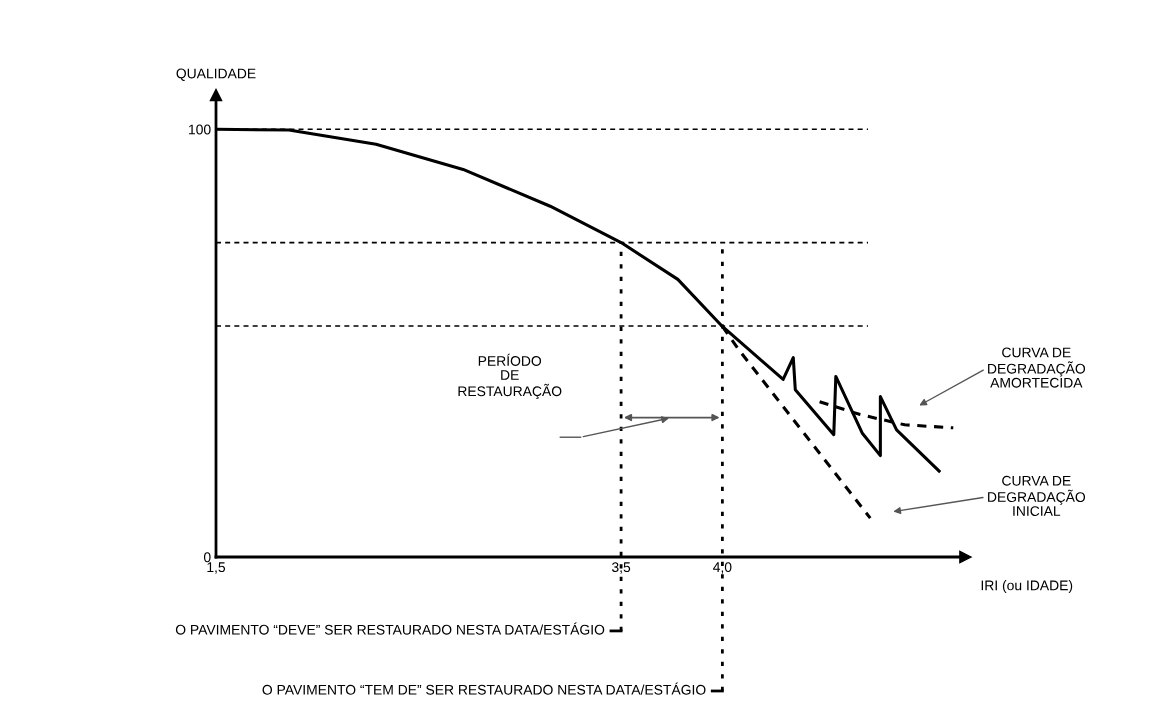 This screenshot has height=709, width=1171. What do you see at coordinates (484, 688) in the screenshot?
I see `ref-line-label: O PAVIMENTO “TEM DE” SER RESTAURADO NESTA DATA/ESTÁGIO` at bounding box center [484, 688].